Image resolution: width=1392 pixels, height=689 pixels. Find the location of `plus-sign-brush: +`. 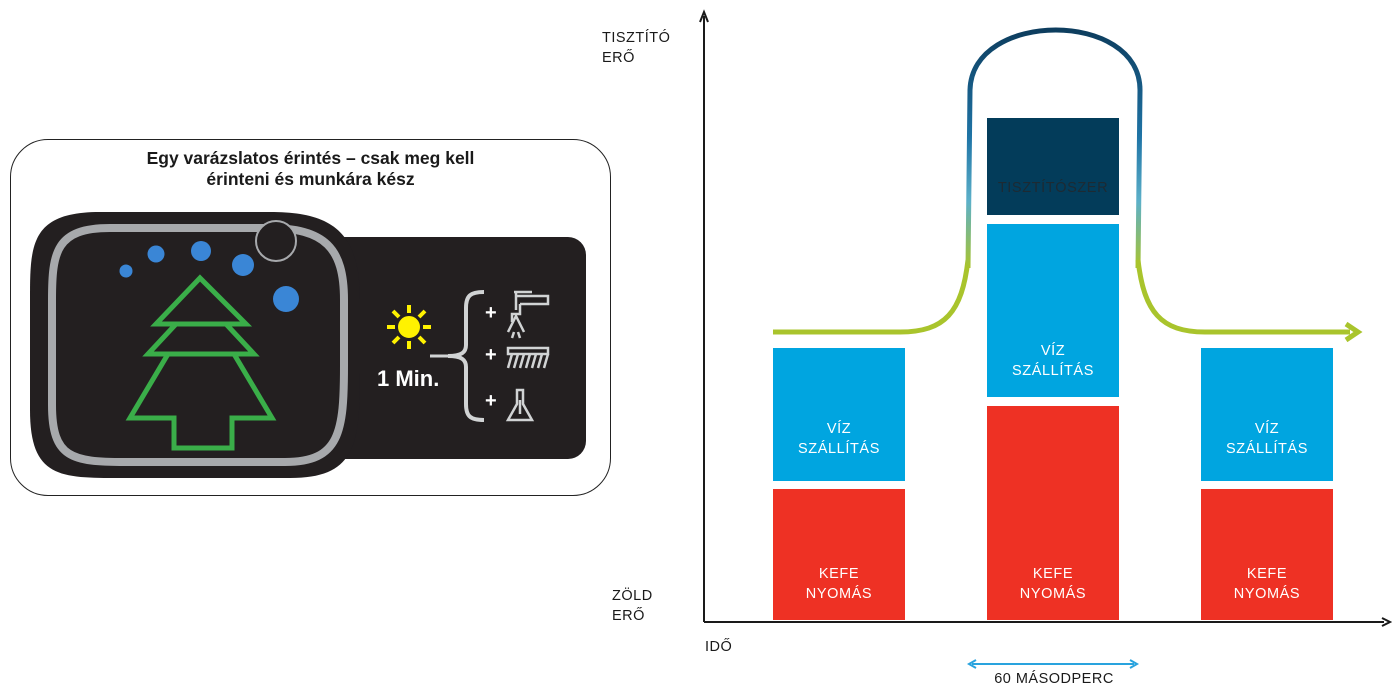

plus-sign-brush: + is located at coordinates (491, 355).